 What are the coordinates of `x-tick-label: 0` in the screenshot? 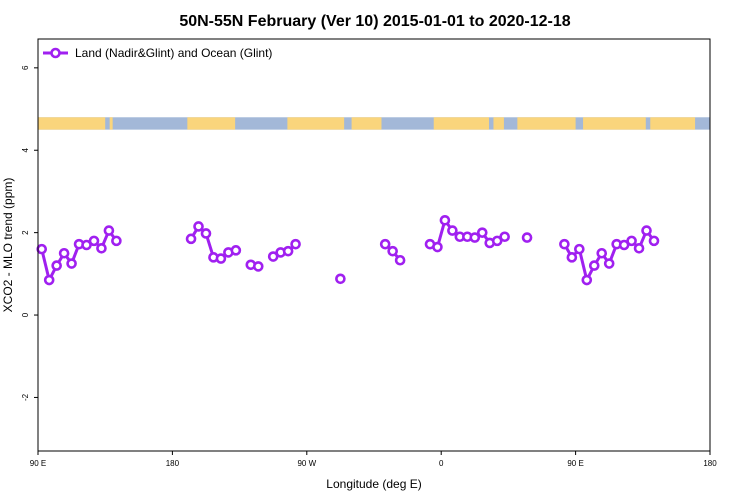 It's located at (441, 463).